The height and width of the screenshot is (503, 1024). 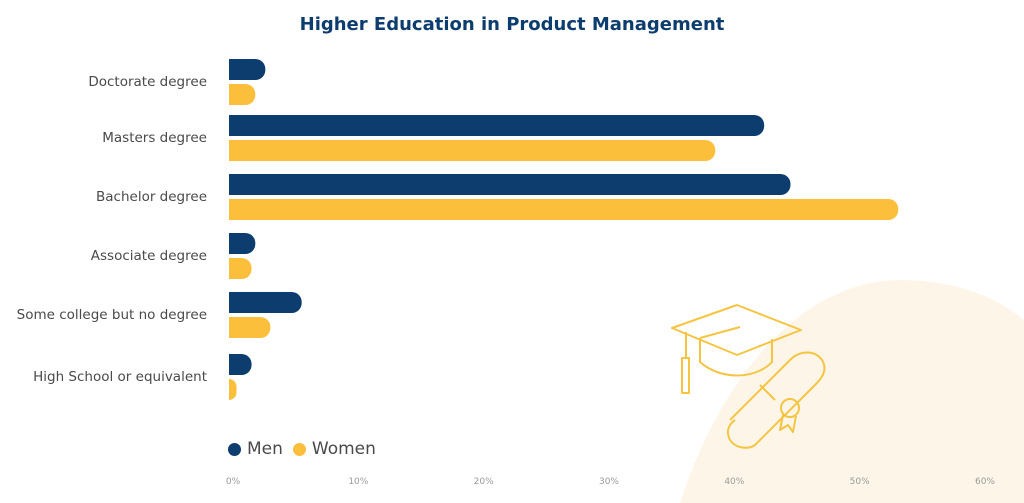 I want to click on x-tick-label: 20%, so click(x=484, y=482).